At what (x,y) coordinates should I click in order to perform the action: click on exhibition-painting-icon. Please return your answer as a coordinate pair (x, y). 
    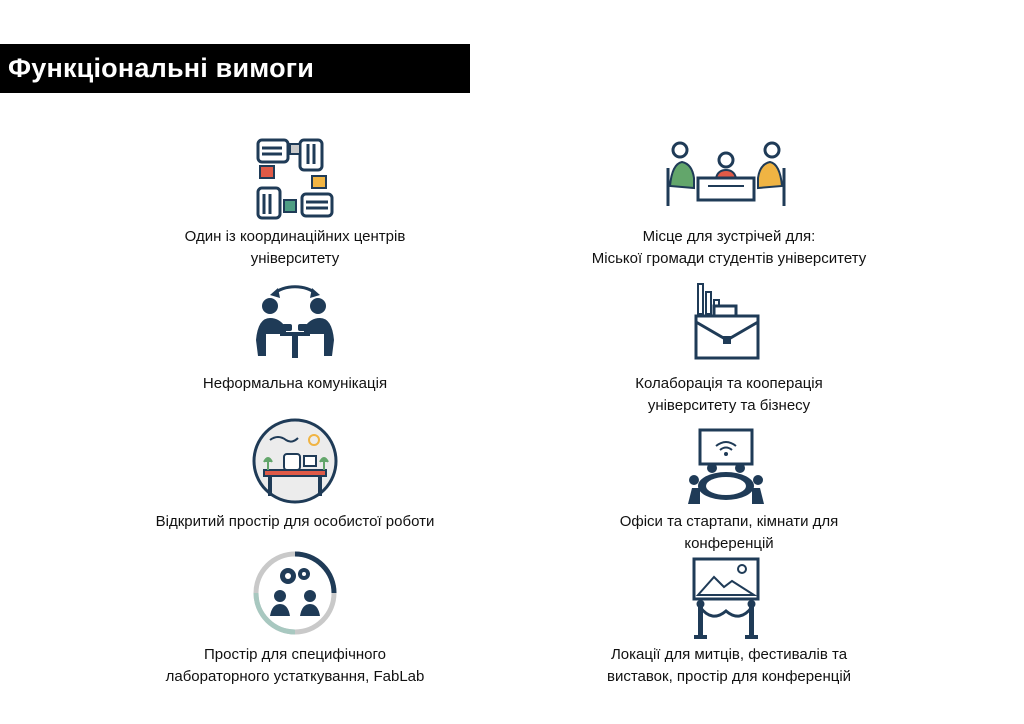
    Looking at the image, I should click on (726, 599).